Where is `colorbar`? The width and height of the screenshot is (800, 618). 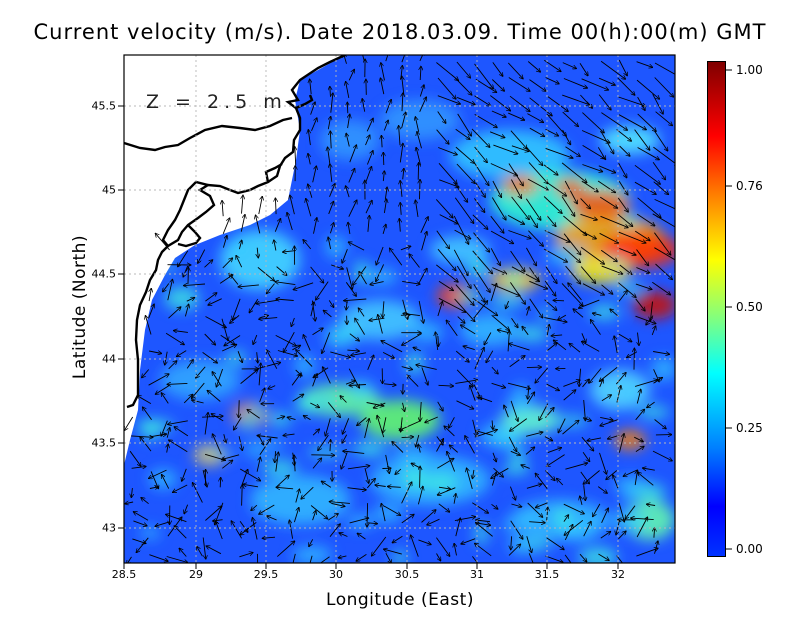 colorbar is located at coordinates (716, 309).